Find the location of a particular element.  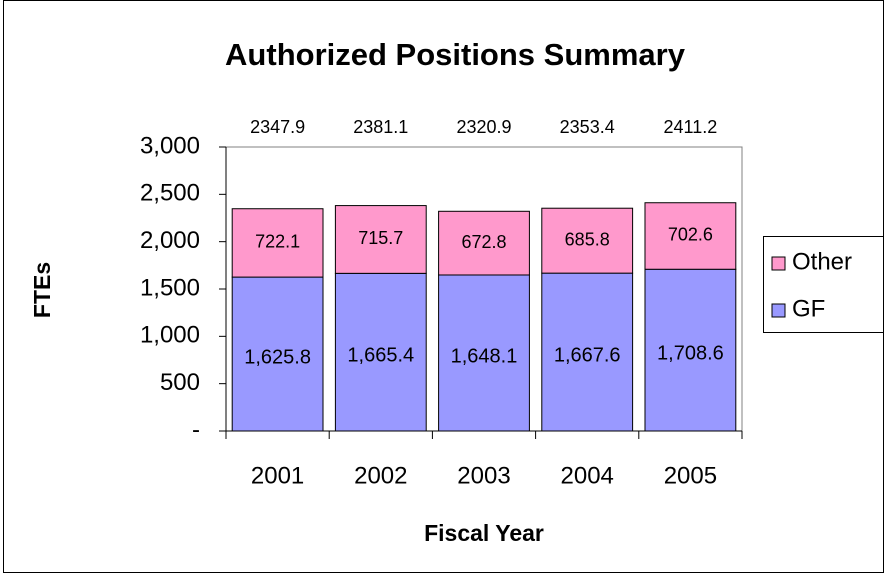

data-label: 1,708.6 is located at coordinates (690, 353).